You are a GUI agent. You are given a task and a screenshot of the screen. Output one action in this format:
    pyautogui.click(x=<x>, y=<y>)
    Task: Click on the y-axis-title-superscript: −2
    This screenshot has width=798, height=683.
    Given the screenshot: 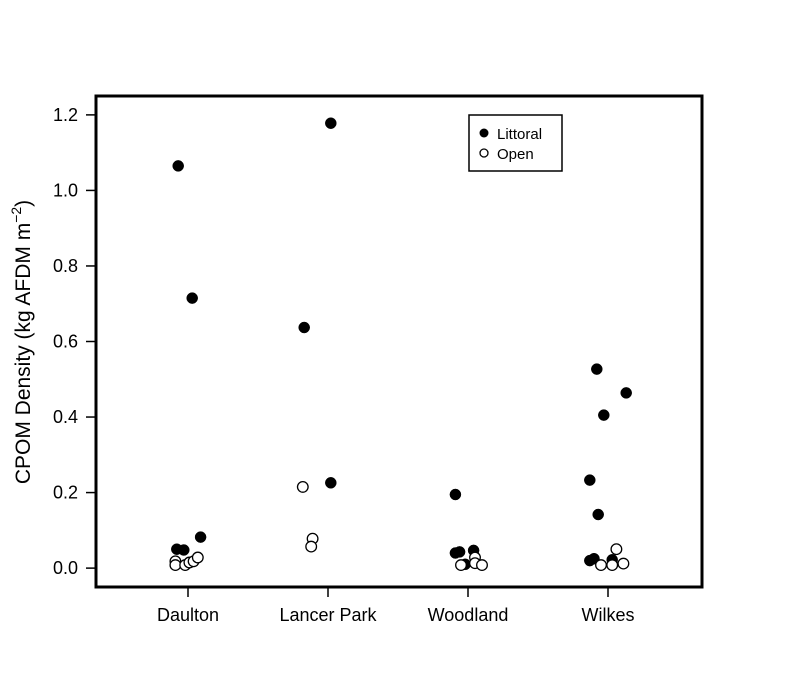 What is the action you would take?
    pyautogui.click(x=16, y=215)
    